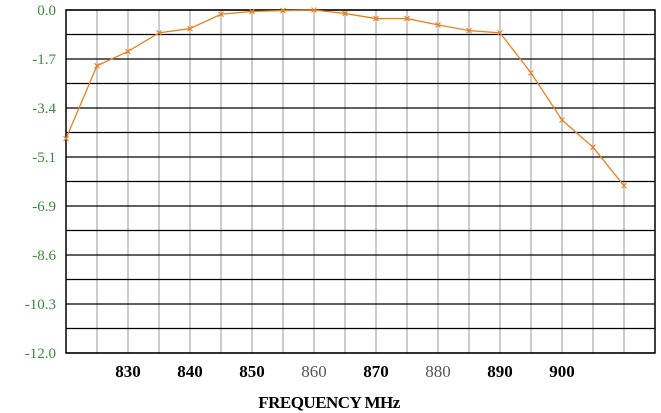  What do you see at coordinates (329, 402) in the screenshot?
I see `x-axis-label: FREQUENCY MHz` at bounding box center [329, 402].